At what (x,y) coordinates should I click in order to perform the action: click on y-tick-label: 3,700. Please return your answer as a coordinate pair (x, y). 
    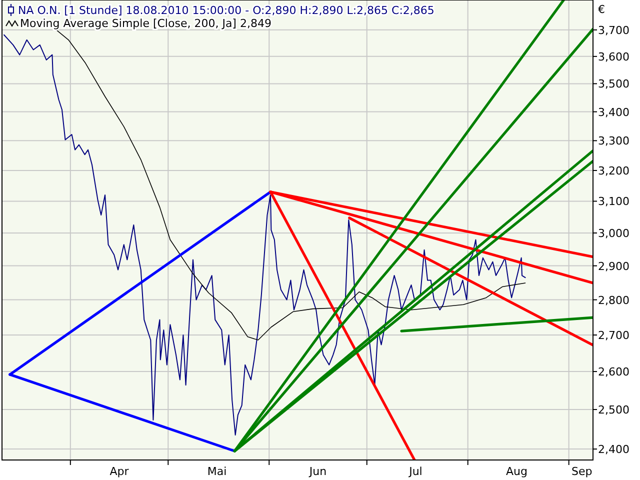
    Looking at the image, I should click on (614, 30).